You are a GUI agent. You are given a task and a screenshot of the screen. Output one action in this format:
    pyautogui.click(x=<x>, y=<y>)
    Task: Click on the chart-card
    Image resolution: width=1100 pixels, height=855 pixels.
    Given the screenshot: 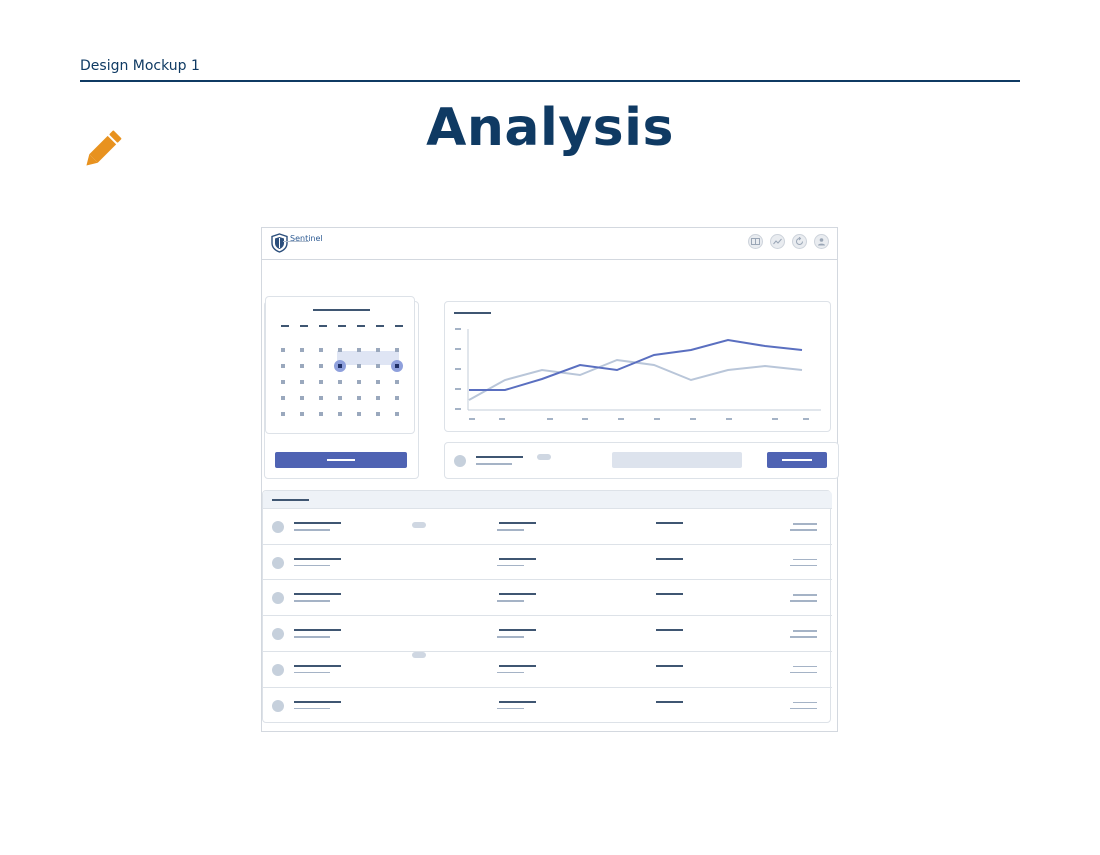 What is the action you would take?
    pyautogui.click(x=637, y=366)
    